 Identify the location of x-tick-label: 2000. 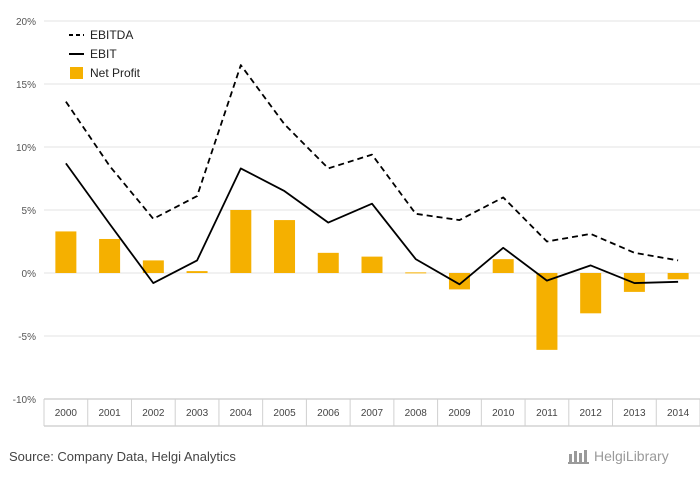
(66, 413).